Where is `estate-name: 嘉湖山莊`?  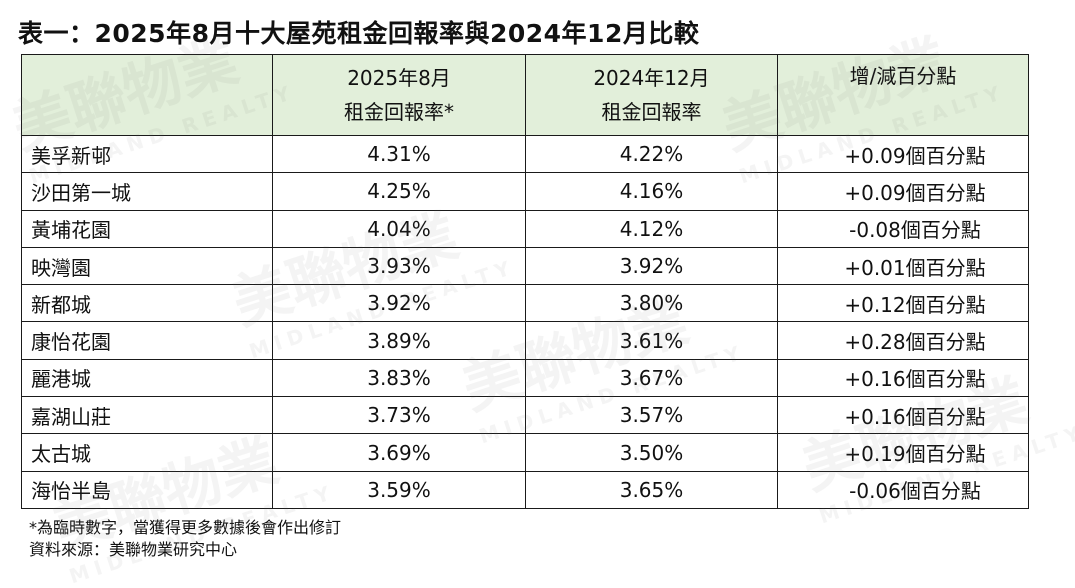 estate-name: 嘉湖山莊 is located at coordinates (147, 415).